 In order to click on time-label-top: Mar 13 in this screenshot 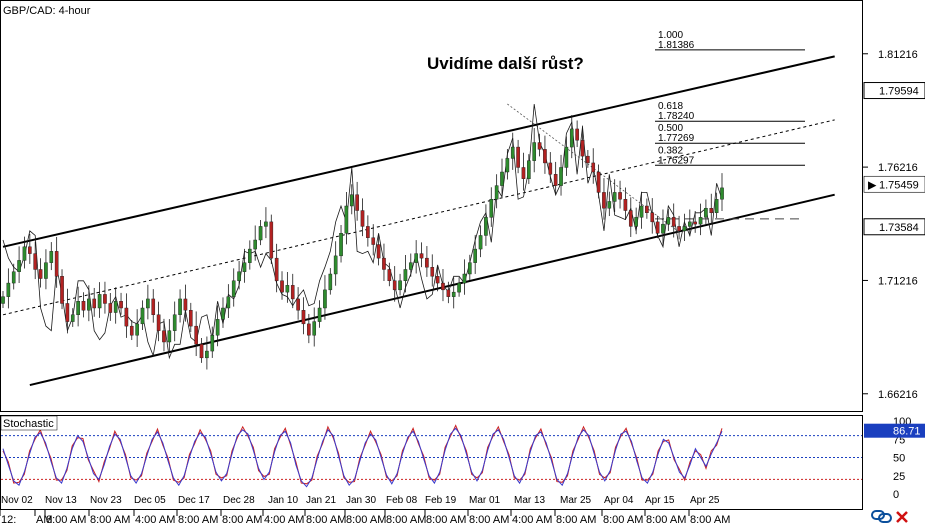, I will do `click(530, 500)`.